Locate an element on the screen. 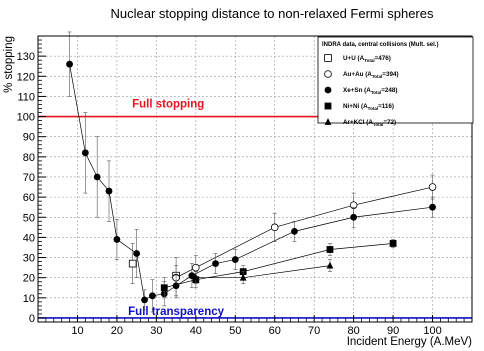  x-tick-label: 70 is located at coordinates (314, 331).